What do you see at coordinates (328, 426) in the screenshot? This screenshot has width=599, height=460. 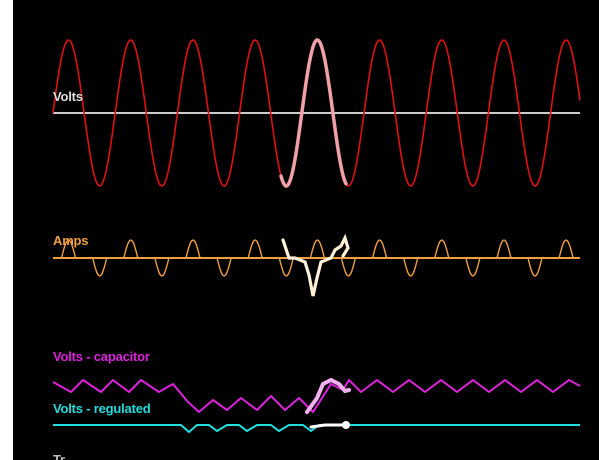 I see `regulated-highlight` at bounding box center [328, 426].